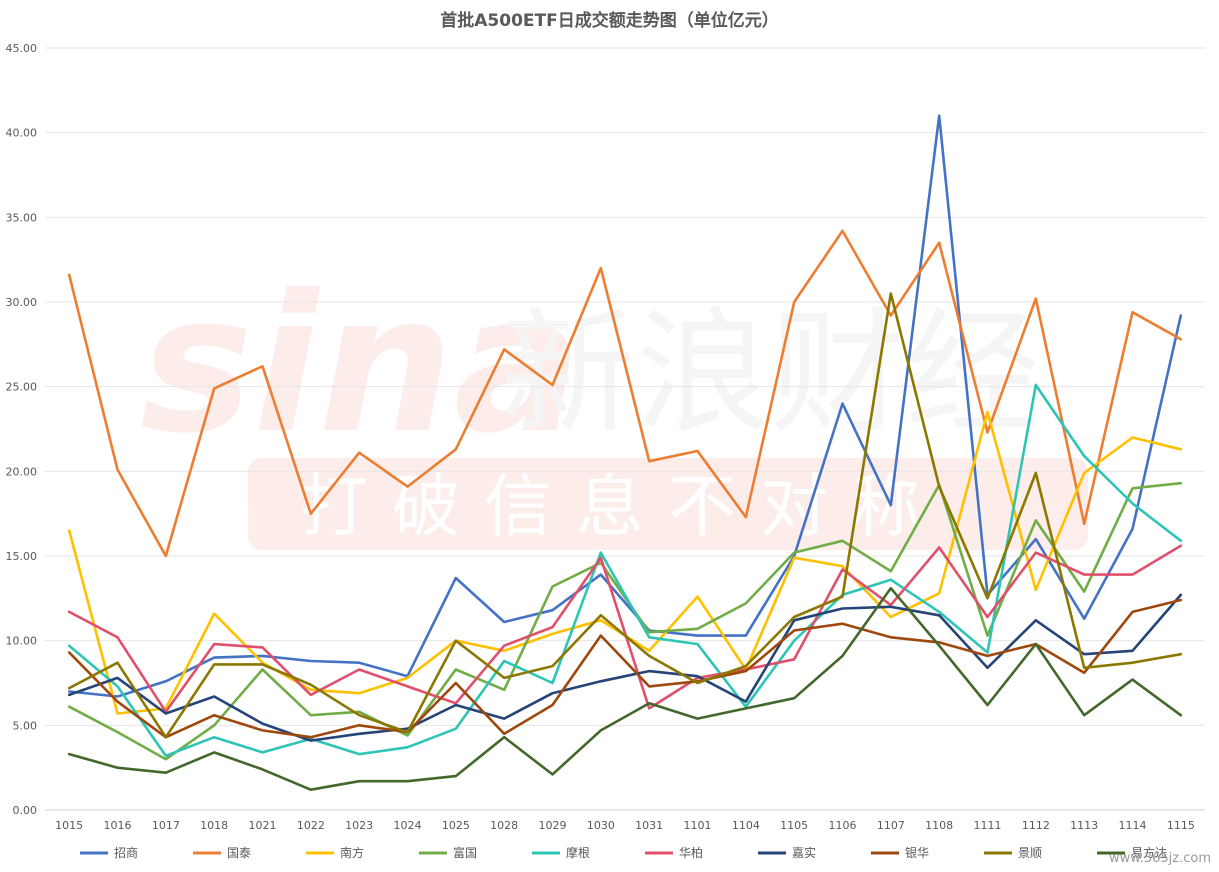  I want to click on x-tick-label: 1104, so click(746, 825).